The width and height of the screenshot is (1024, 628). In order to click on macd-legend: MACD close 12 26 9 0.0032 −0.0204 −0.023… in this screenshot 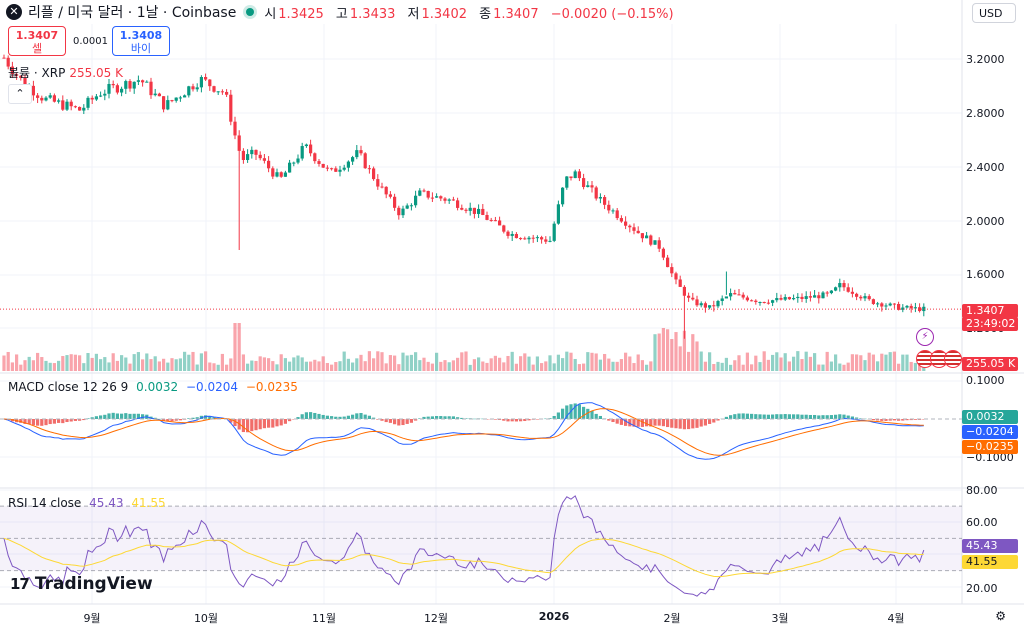, I will do `click(153, 387)`.